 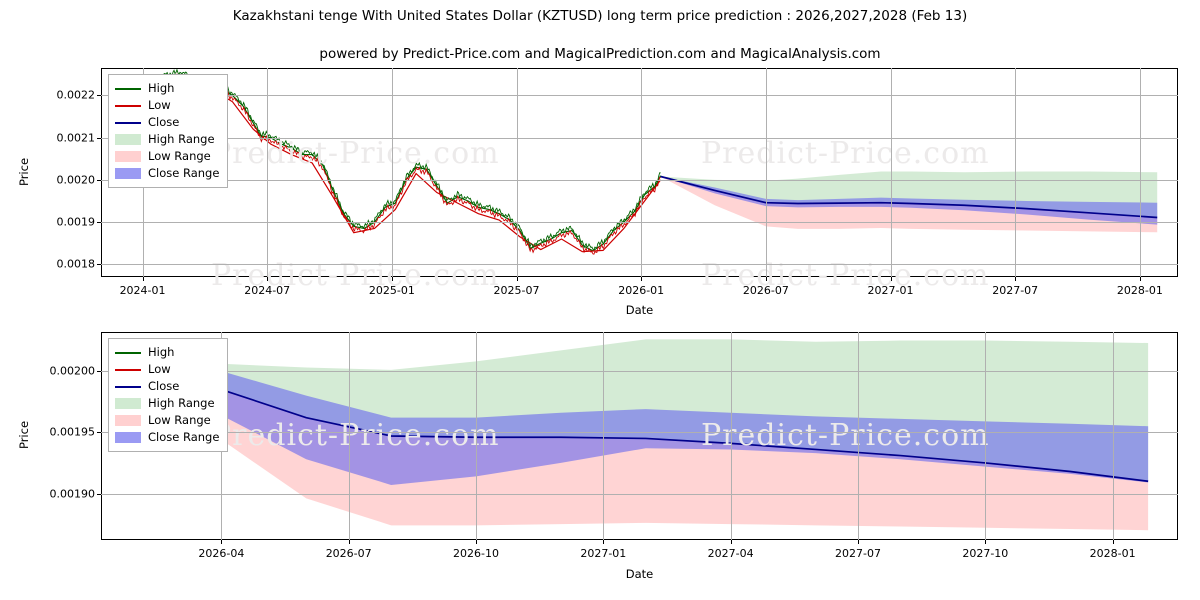 What do you see at coordinates (985, 553) in the screenshot?
I see `xtick-label: 2027-10` at bounding box center [985, 553].